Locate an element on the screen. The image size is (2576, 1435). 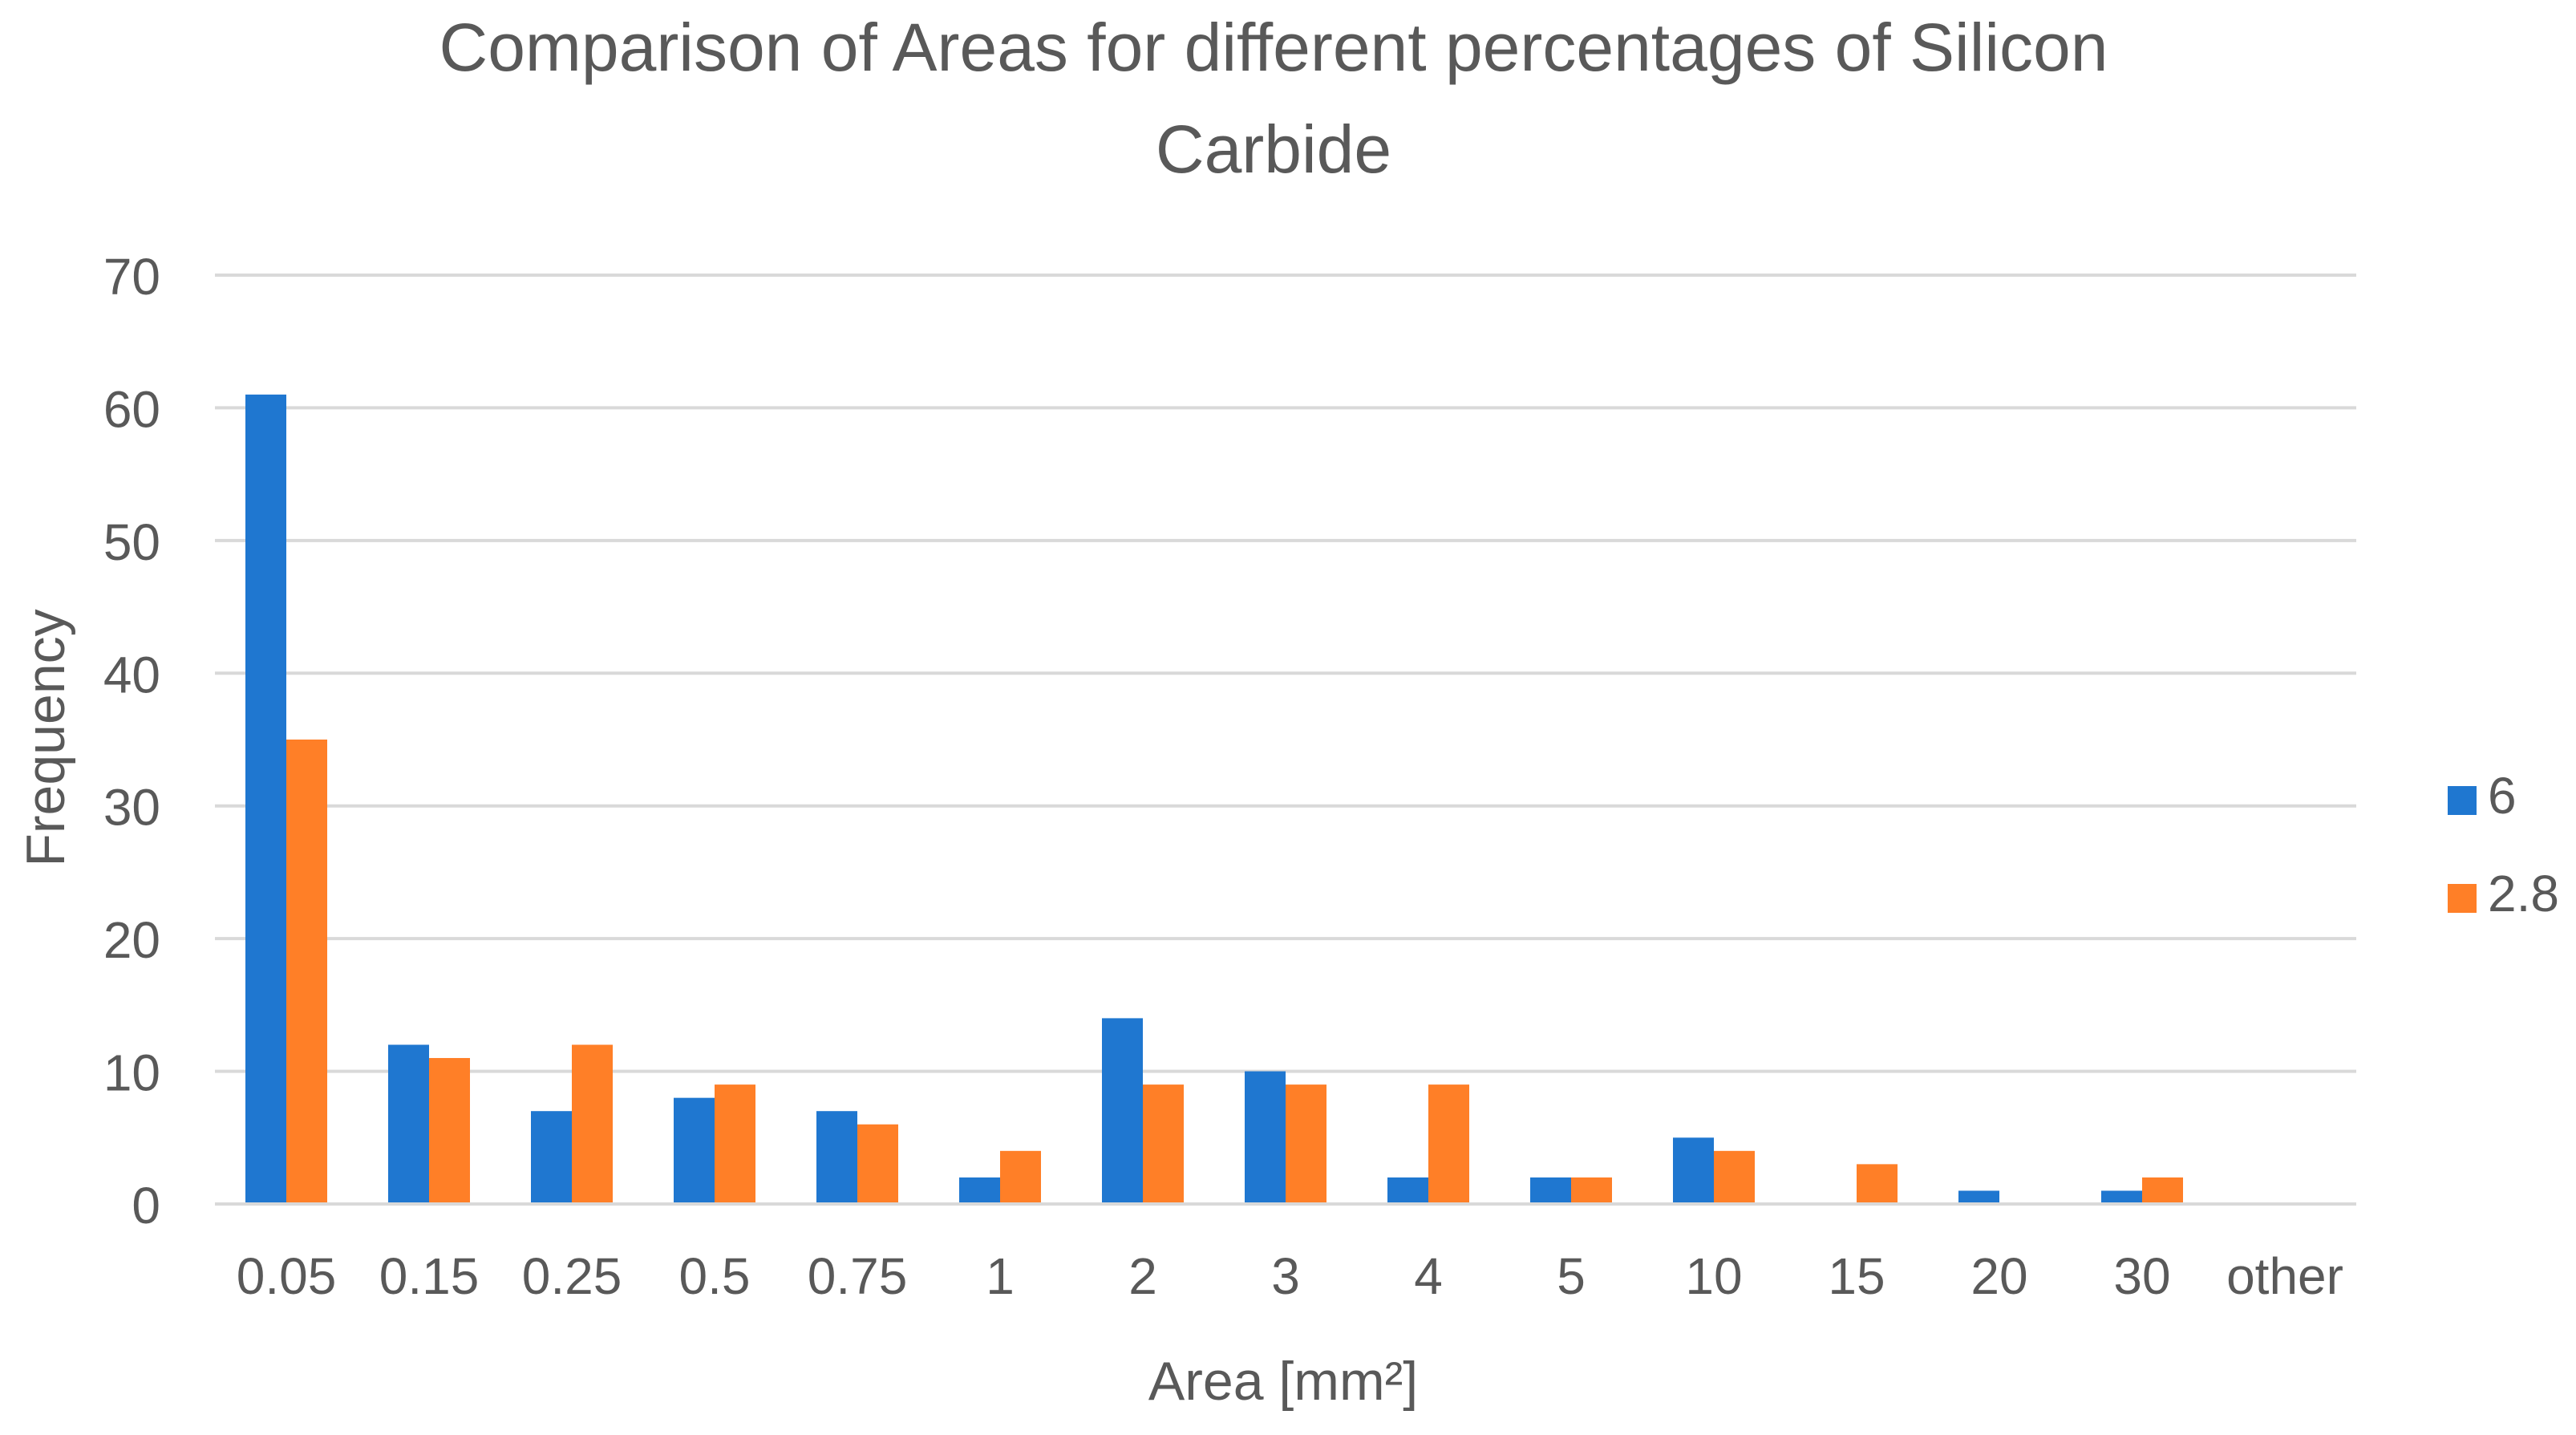
y-tick-label: 10 is located at coordinates (131, 1073).